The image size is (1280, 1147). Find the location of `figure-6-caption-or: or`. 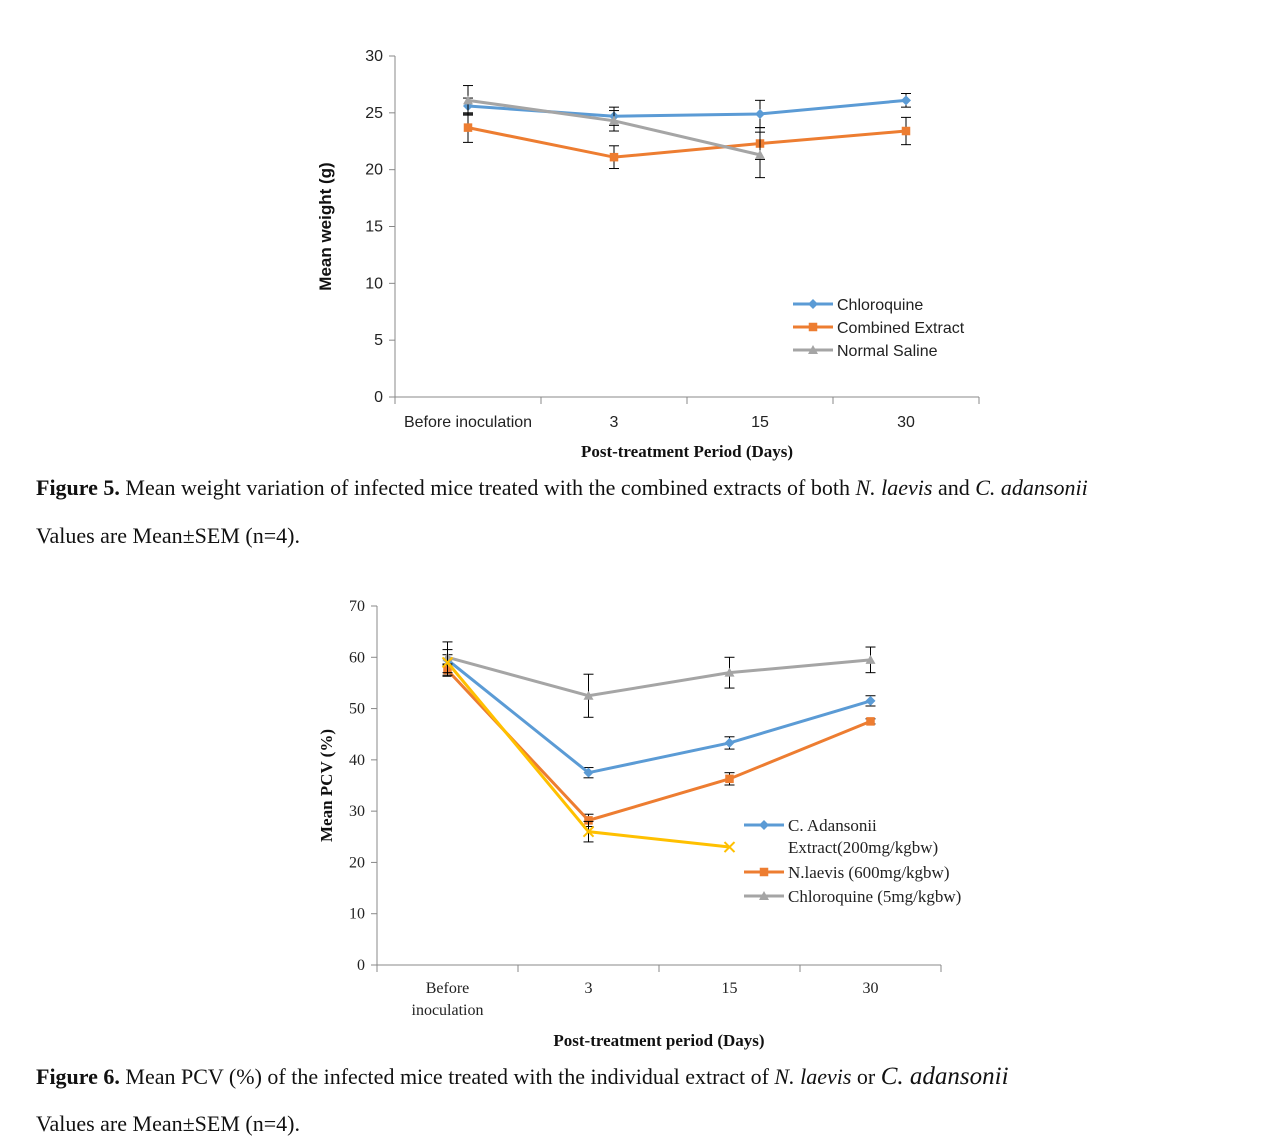

figure-6-caption-or: or is located at coordinates (866, 1076).